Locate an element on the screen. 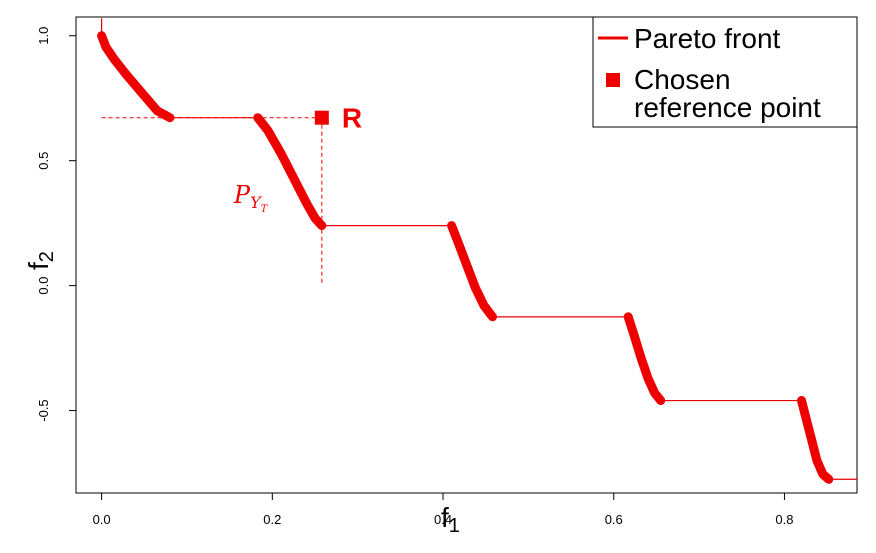  y-tick-label: 1.0 is located at coordinates (43, 36).